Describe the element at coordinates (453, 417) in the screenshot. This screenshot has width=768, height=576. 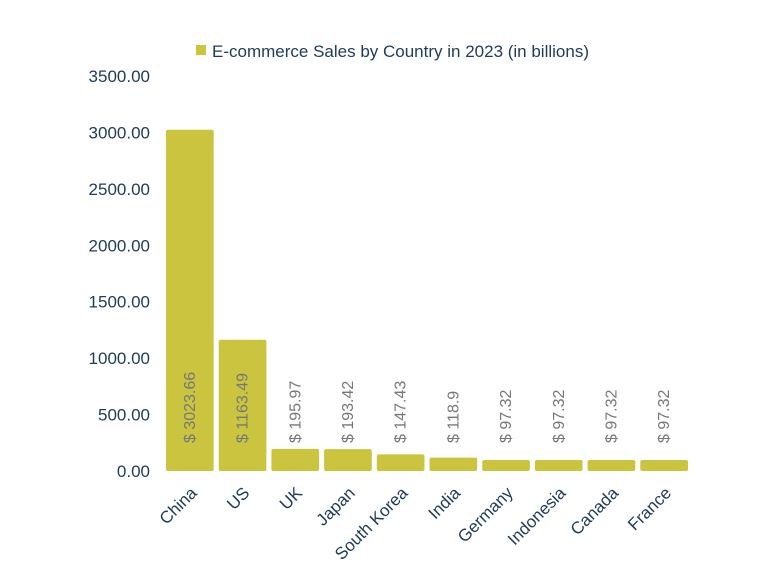
I see `data-label: $ 118.9` at that location.